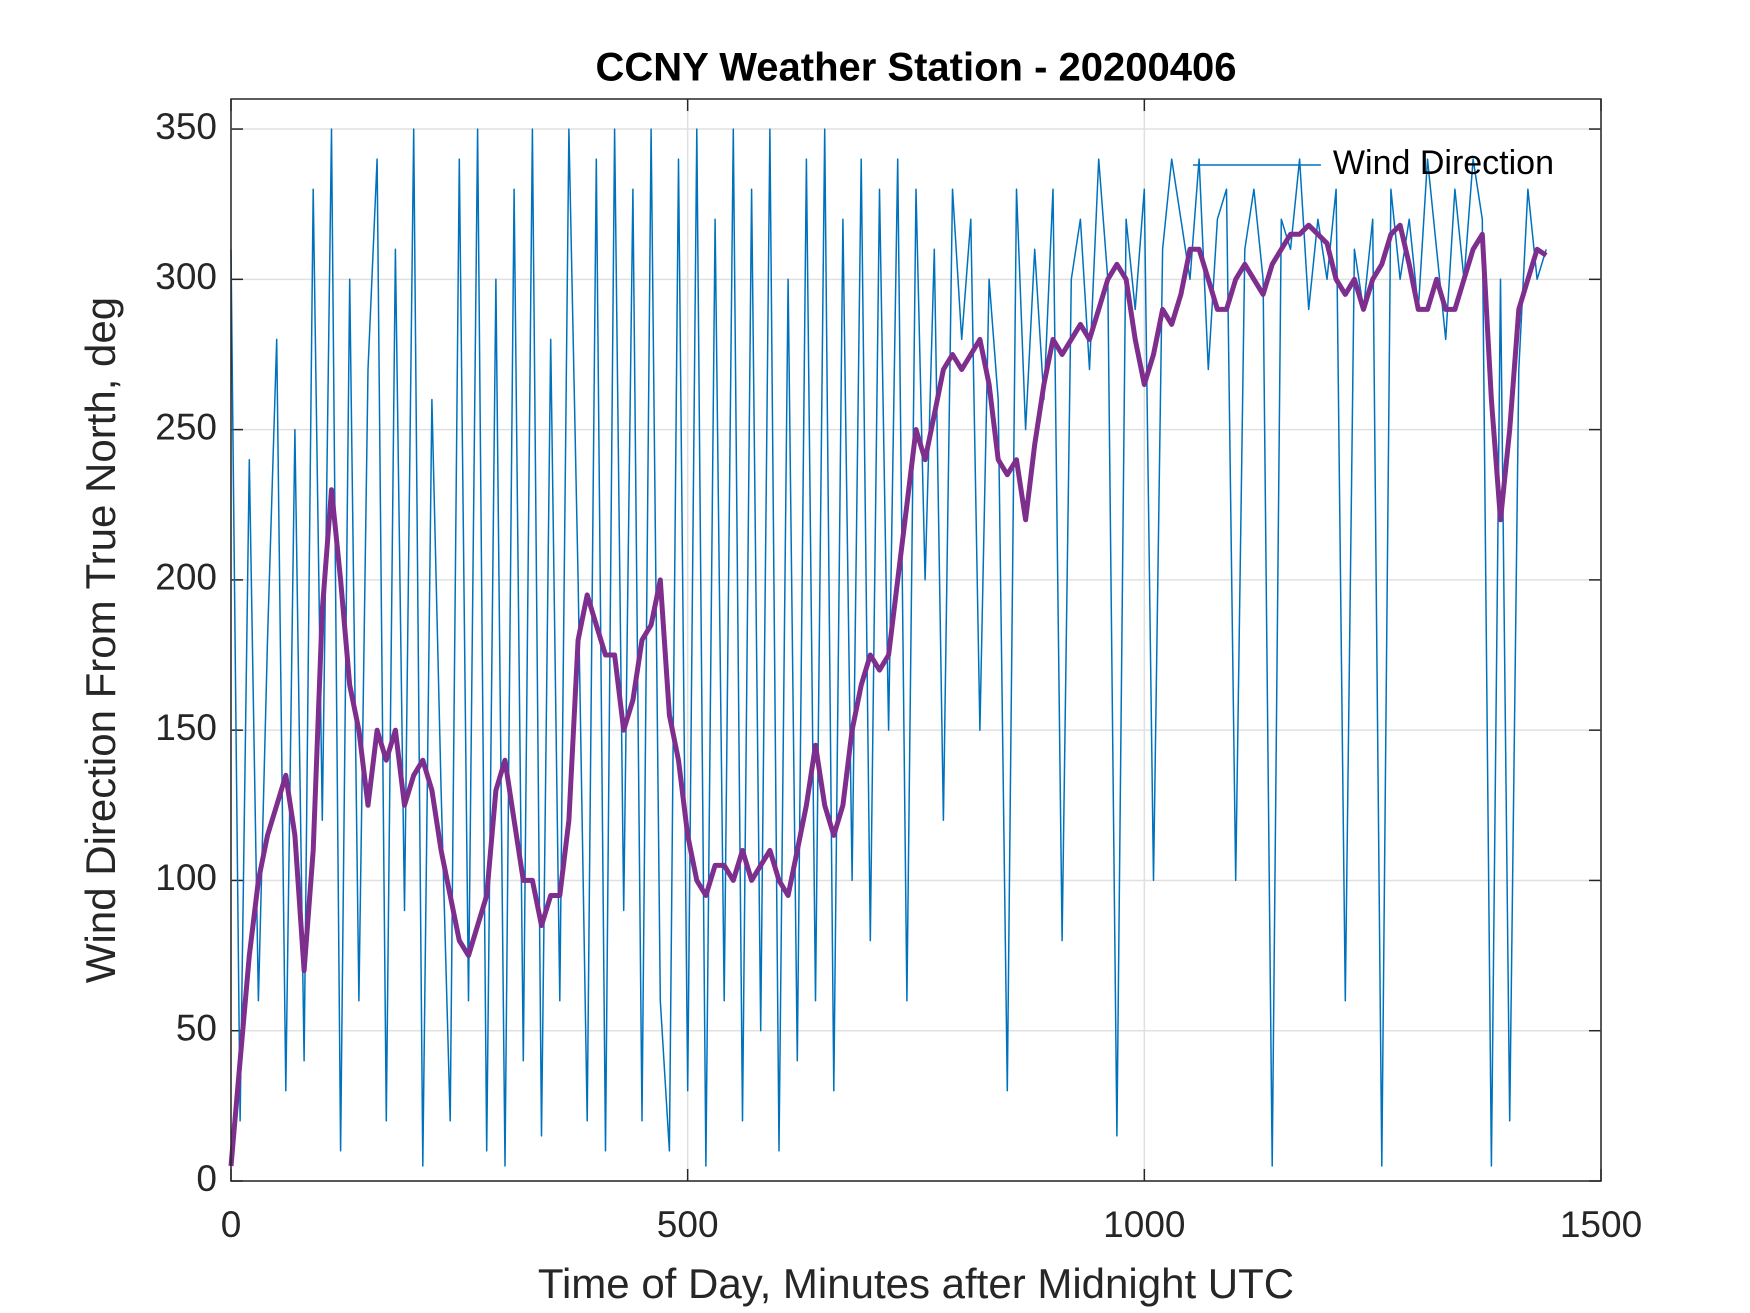  What do you see at coordinates (231, 1224) in the screenshot?
I see `x-tick-label: 0` at bounding box center [231, 1224].